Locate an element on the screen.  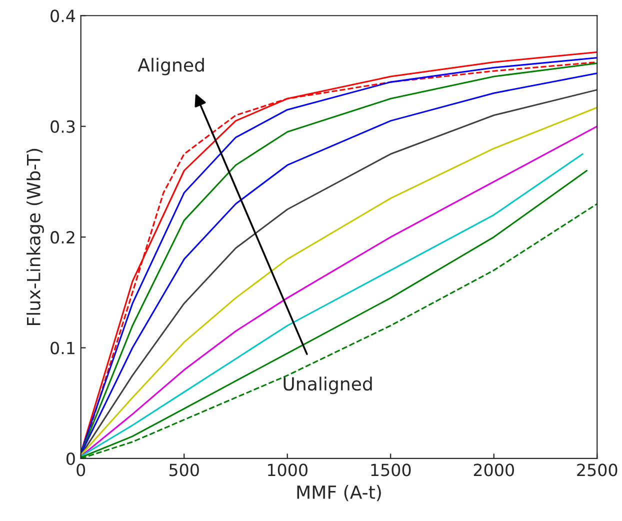
y-tick-label: 0.1 is located at coordinates (62, 348).